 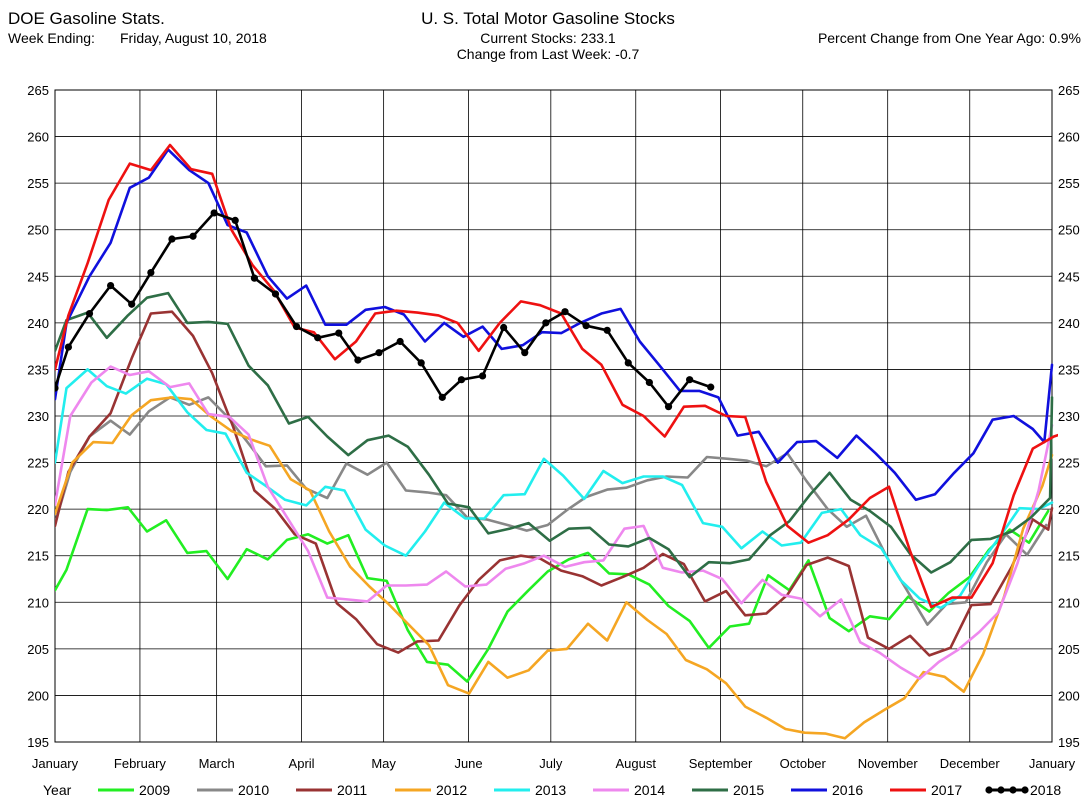 What do you see at coordinates (847, 790) in the screenshot?
I see `legend-label-2016: 2016` at bounding box center [847, 790].